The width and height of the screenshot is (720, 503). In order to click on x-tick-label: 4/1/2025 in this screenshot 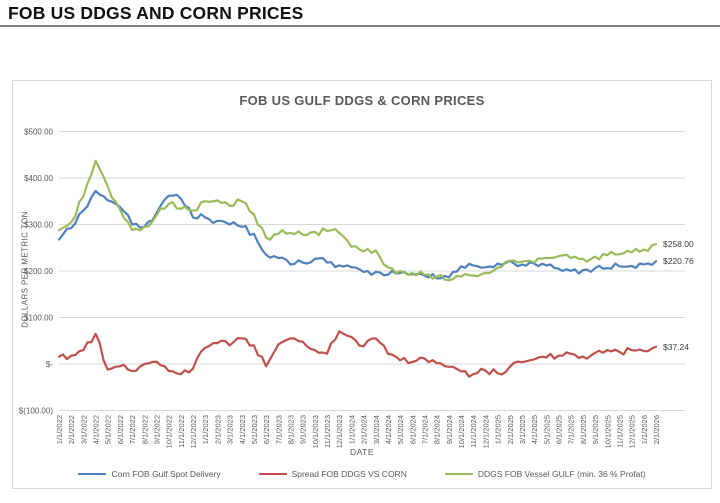, I will do `click(534, 429)`.